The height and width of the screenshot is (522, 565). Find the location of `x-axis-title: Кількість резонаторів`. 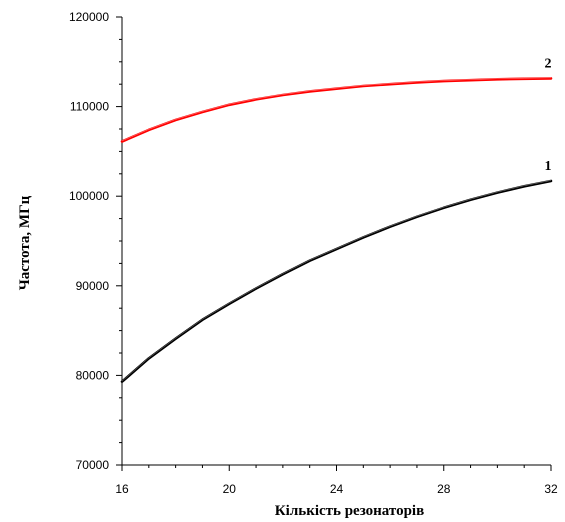

x-axis-title: Кількість резонаторів is located at coordinates (349, 511).